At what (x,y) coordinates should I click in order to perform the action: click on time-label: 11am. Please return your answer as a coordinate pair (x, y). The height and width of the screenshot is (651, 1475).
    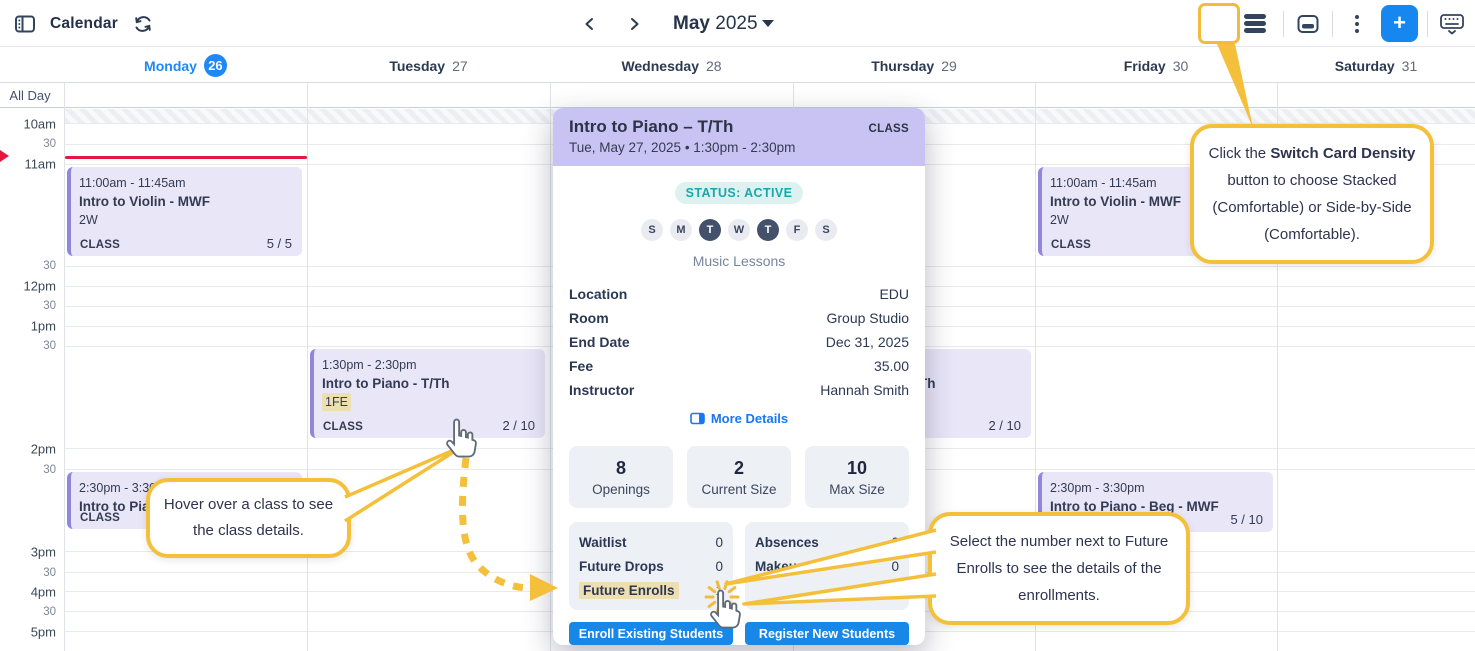
    Looking at the image, I should click on (40, 164).